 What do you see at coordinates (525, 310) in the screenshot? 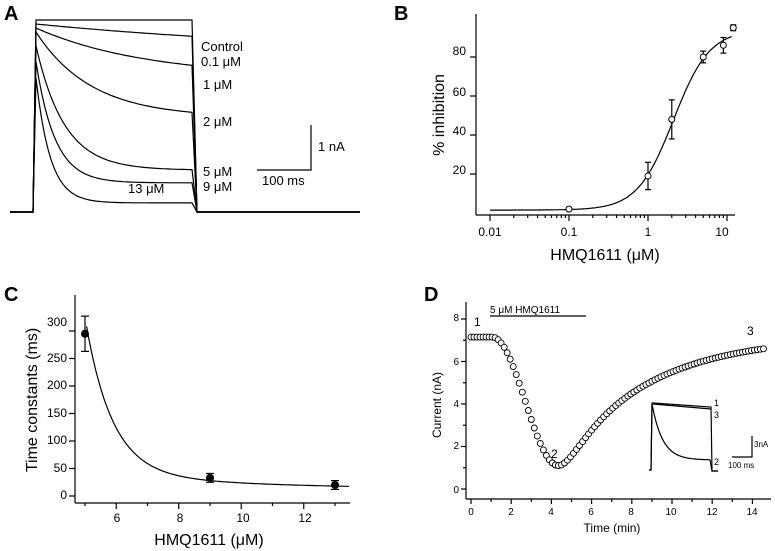
I see `drug-application-label: 5 μM HMQ1611` at bounding box center [525, 310].